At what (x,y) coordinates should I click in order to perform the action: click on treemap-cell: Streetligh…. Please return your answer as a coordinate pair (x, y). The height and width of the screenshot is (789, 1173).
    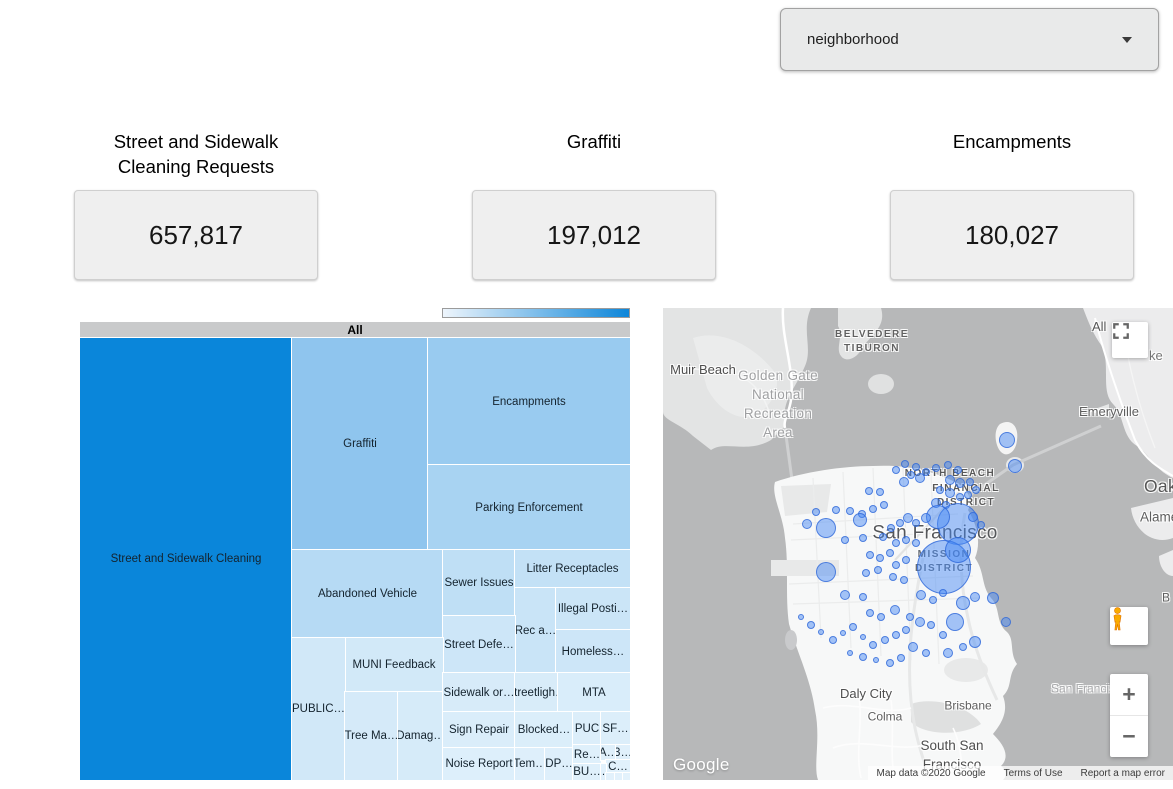
    Looking at the image, I should click on (536, 692).